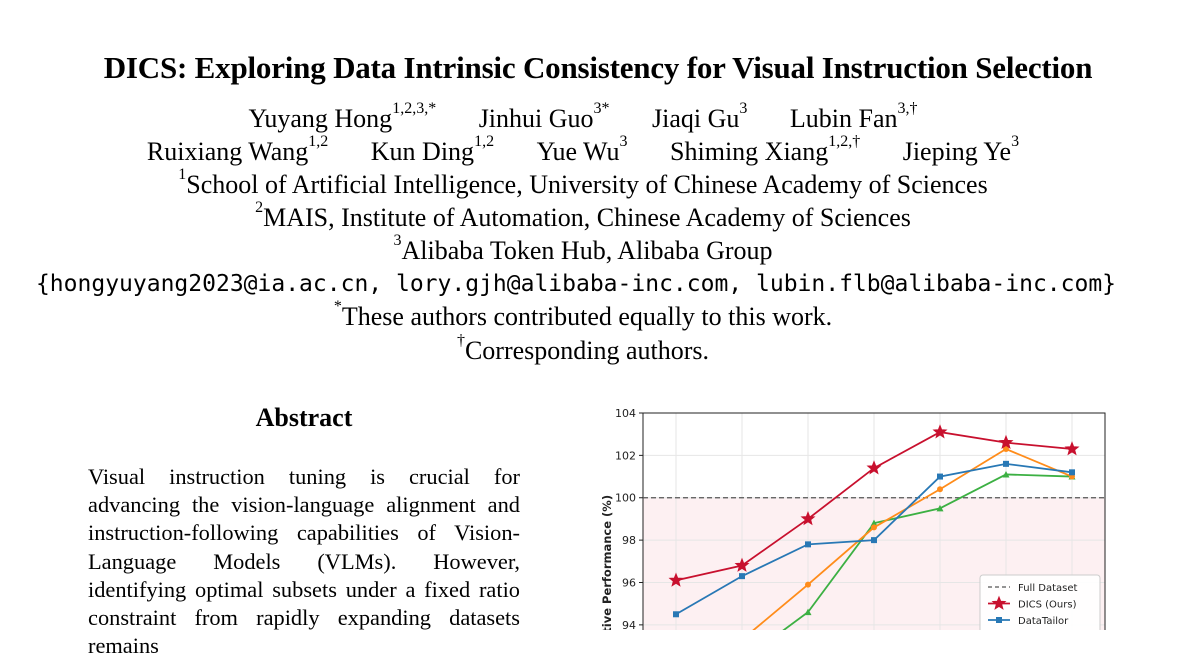 The image size is (1200, 660). Describe the element at coordinates (765, 149) in the screenshot. I see `author: Shiming Xiang1,2,†` at that location.